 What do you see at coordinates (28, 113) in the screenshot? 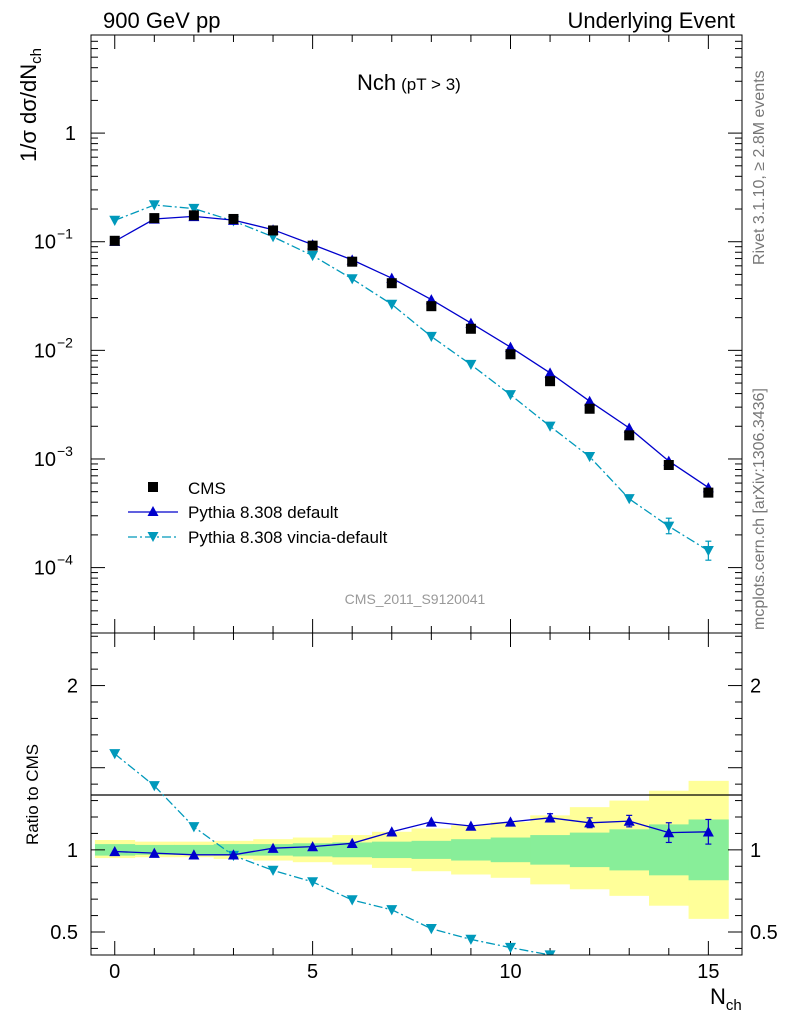
I see `main-y-axis-label-text: 1/σ dσ/dN` at bounding box center [28, 113].